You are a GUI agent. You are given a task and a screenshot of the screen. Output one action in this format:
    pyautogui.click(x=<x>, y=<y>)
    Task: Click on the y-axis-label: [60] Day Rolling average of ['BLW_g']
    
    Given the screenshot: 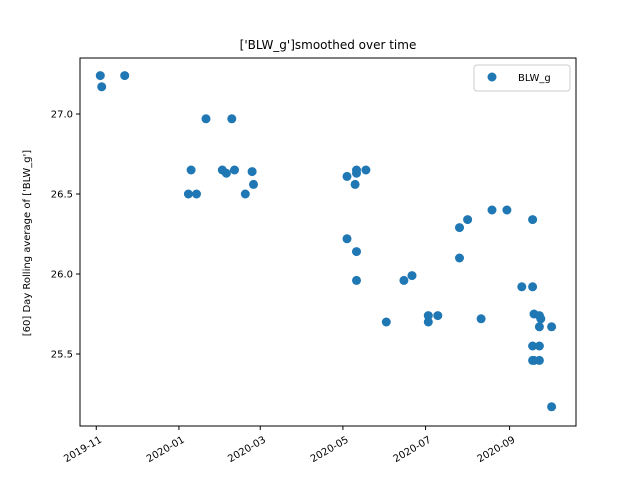 What is the action you would take?
    pyautogui.click(x=27, y=243)
    